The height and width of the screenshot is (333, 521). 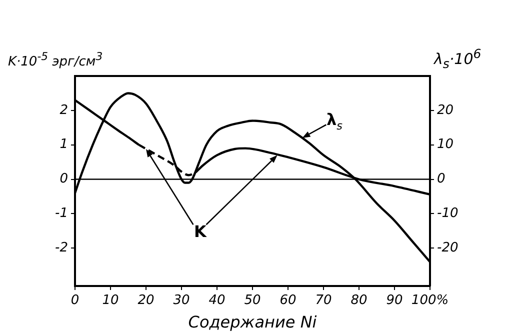 I want to click on x-tick-label: 20, so click(x=146, y=300).